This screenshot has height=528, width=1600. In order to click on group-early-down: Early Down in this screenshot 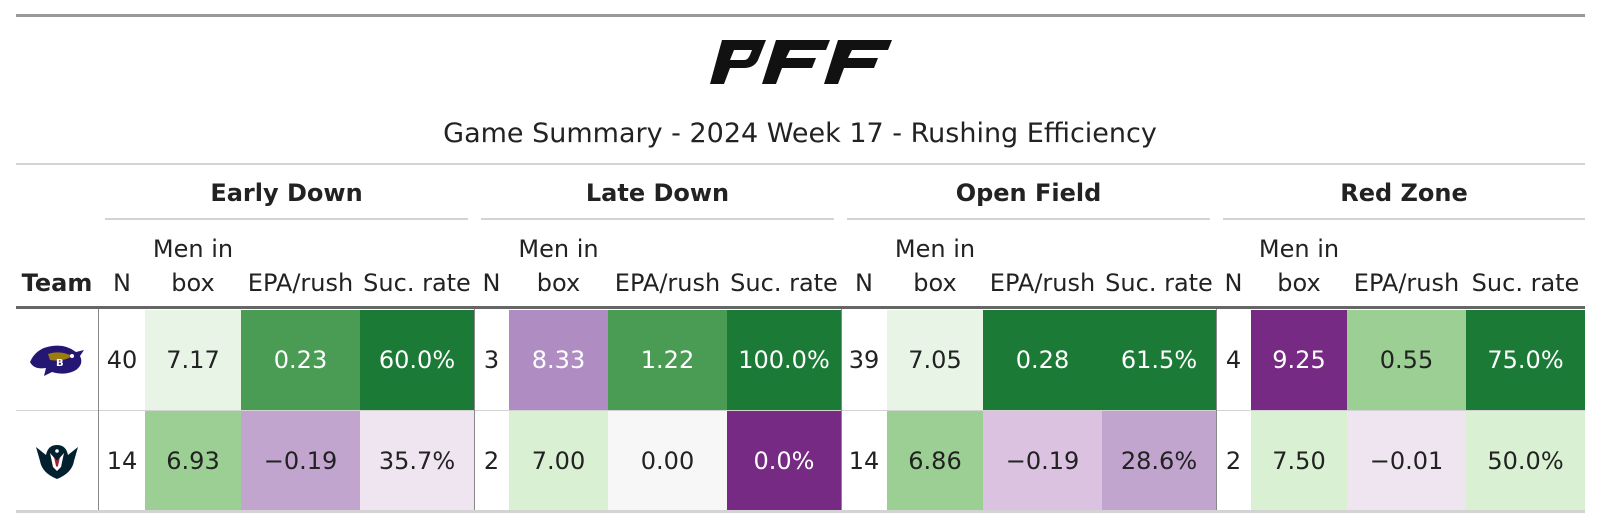, I will do `click(286, 198)`.